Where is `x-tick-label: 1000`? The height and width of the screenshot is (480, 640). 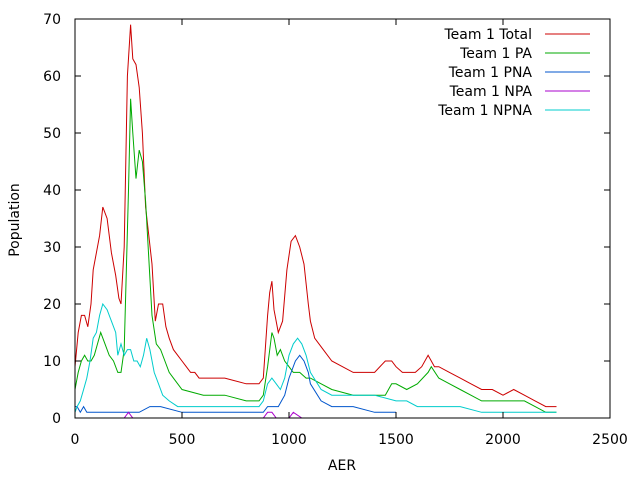
x-tick-label: 1000 is located at coordinates (289, 440).